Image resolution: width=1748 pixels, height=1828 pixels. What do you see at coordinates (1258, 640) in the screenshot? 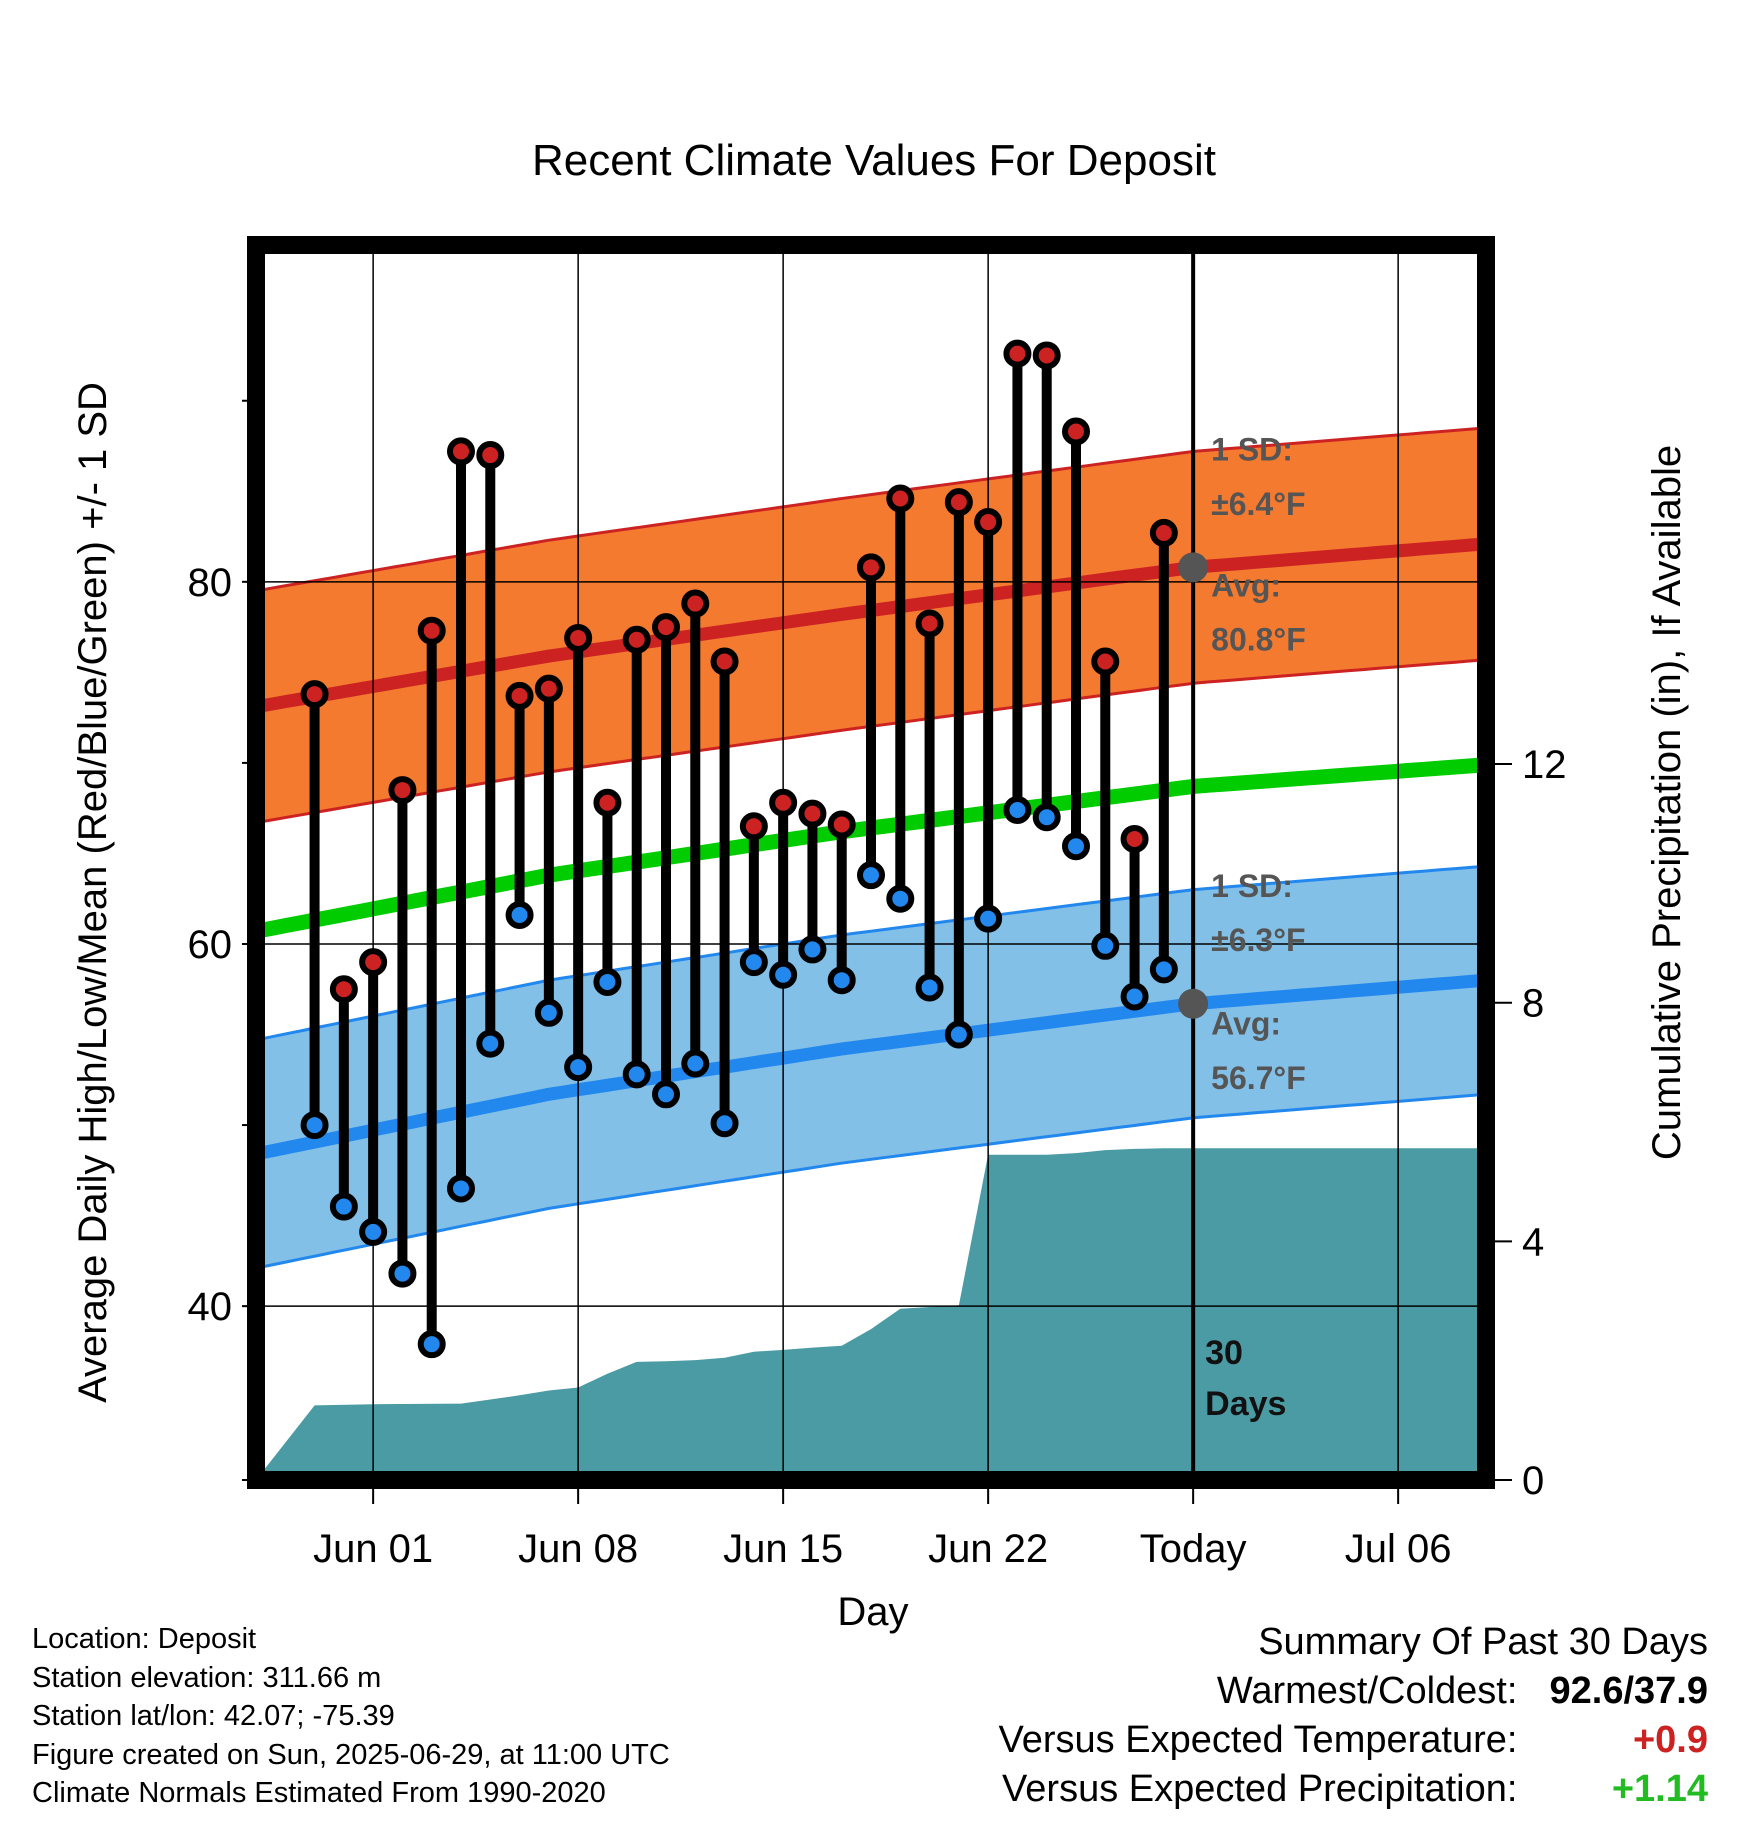
I see `high-avg-value: 80.8°F` at bounding box center [1258, 640].